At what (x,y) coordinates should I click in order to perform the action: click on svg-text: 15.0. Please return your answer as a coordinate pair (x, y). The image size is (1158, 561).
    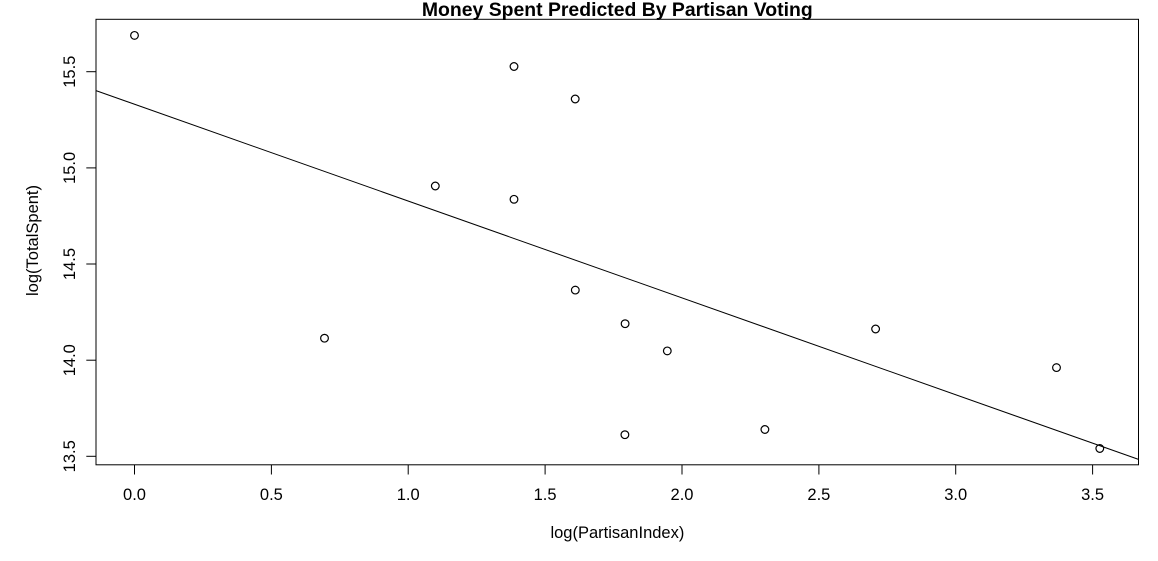
    Looking at the image, I should click on (70, 168).